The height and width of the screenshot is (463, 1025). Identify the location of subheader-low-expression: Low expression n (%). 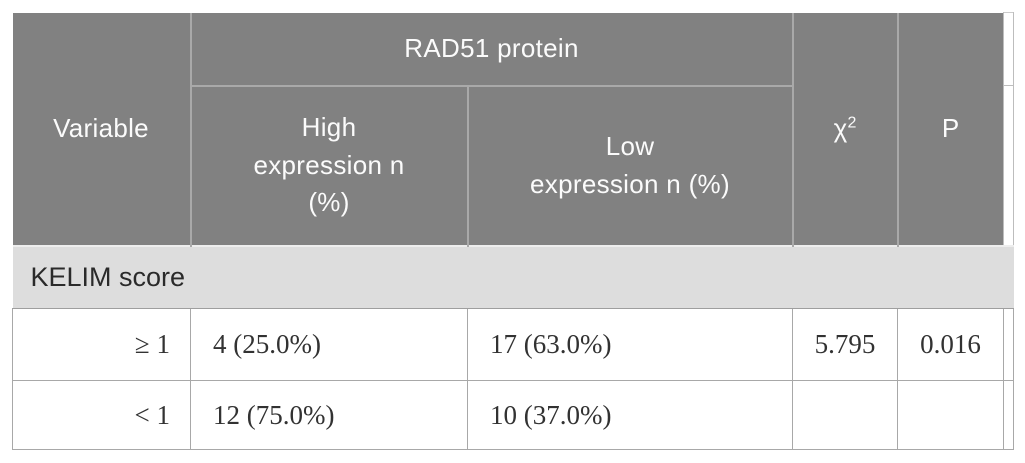
(630, 165).